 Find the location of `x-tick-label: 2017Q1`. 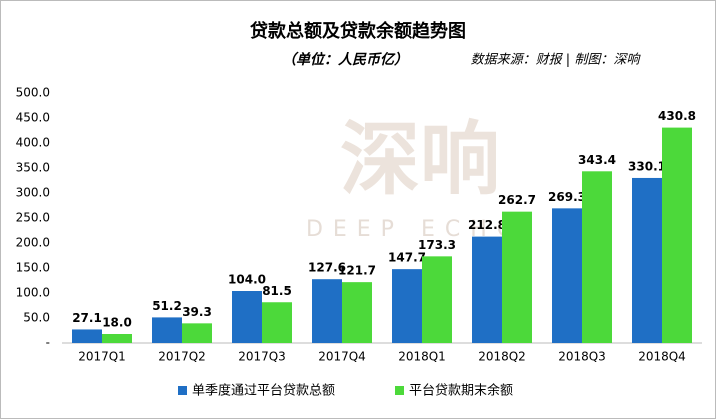

x-tick-label: 2017Q1 is located at coordinates (102, 357).